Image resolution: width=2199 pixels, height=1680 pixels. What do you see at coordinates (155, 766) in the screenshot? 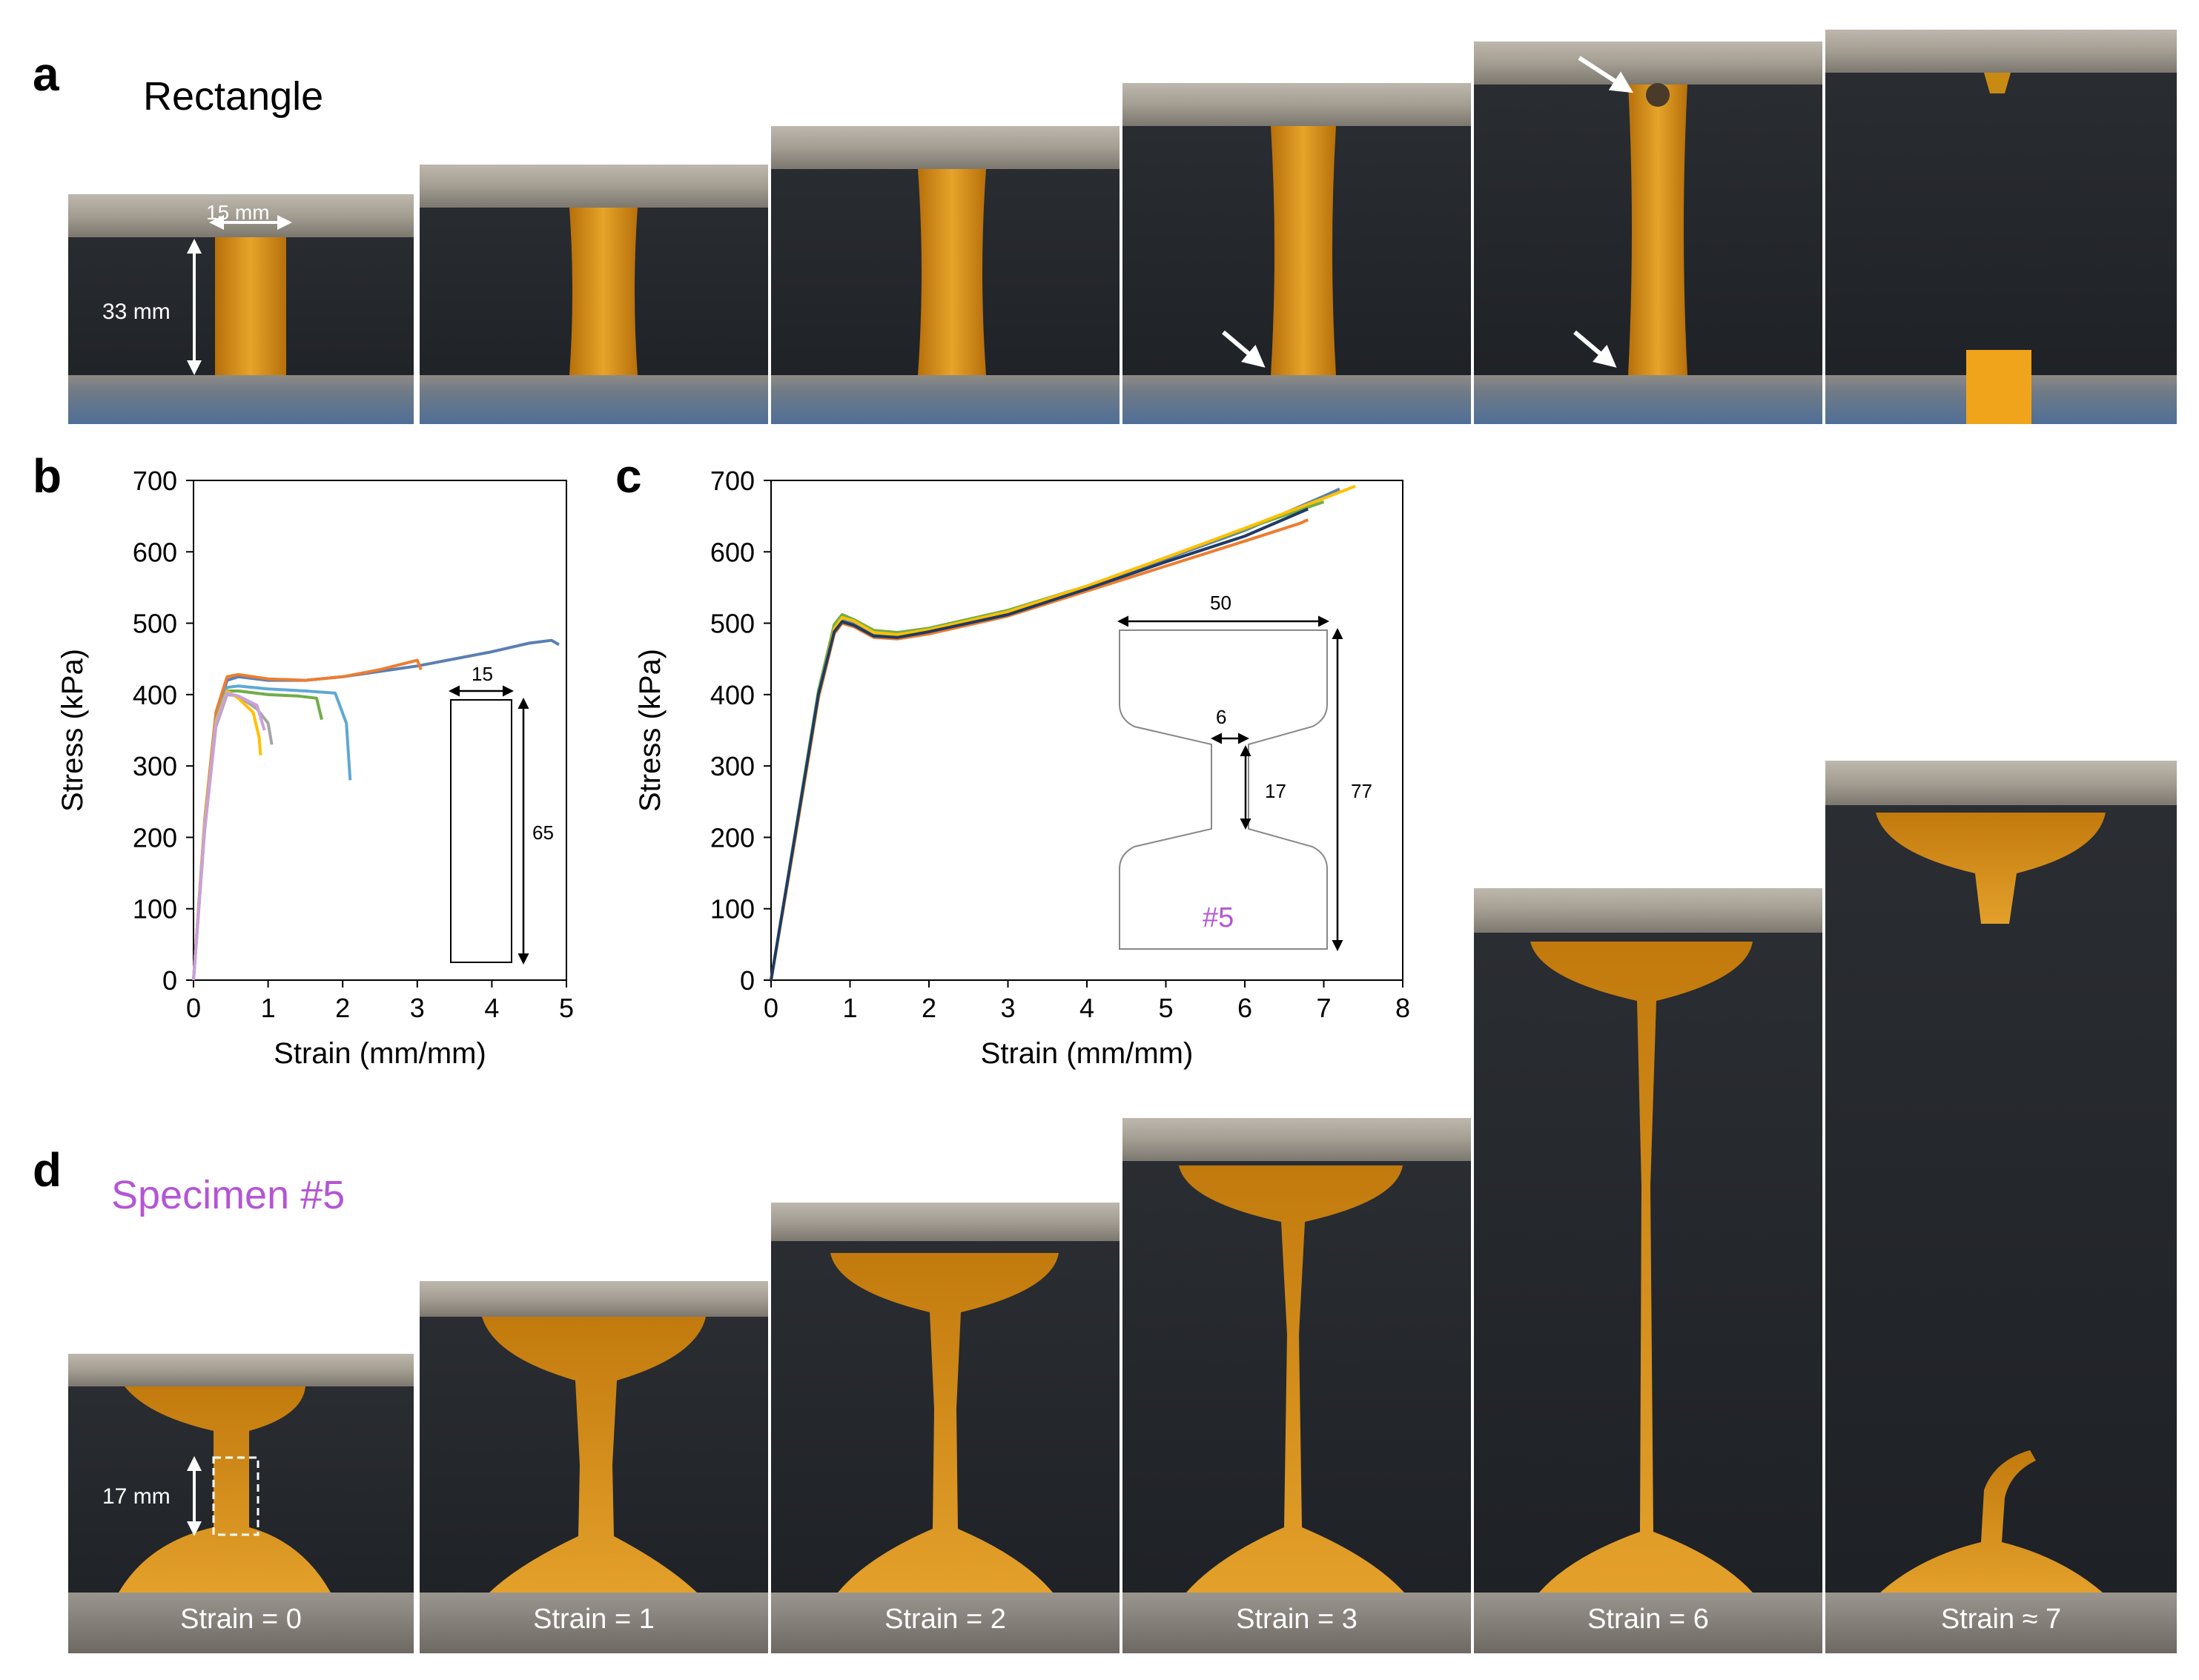
I see `chart-b-y-tick-label: 300` at bounding box center [155, 766].